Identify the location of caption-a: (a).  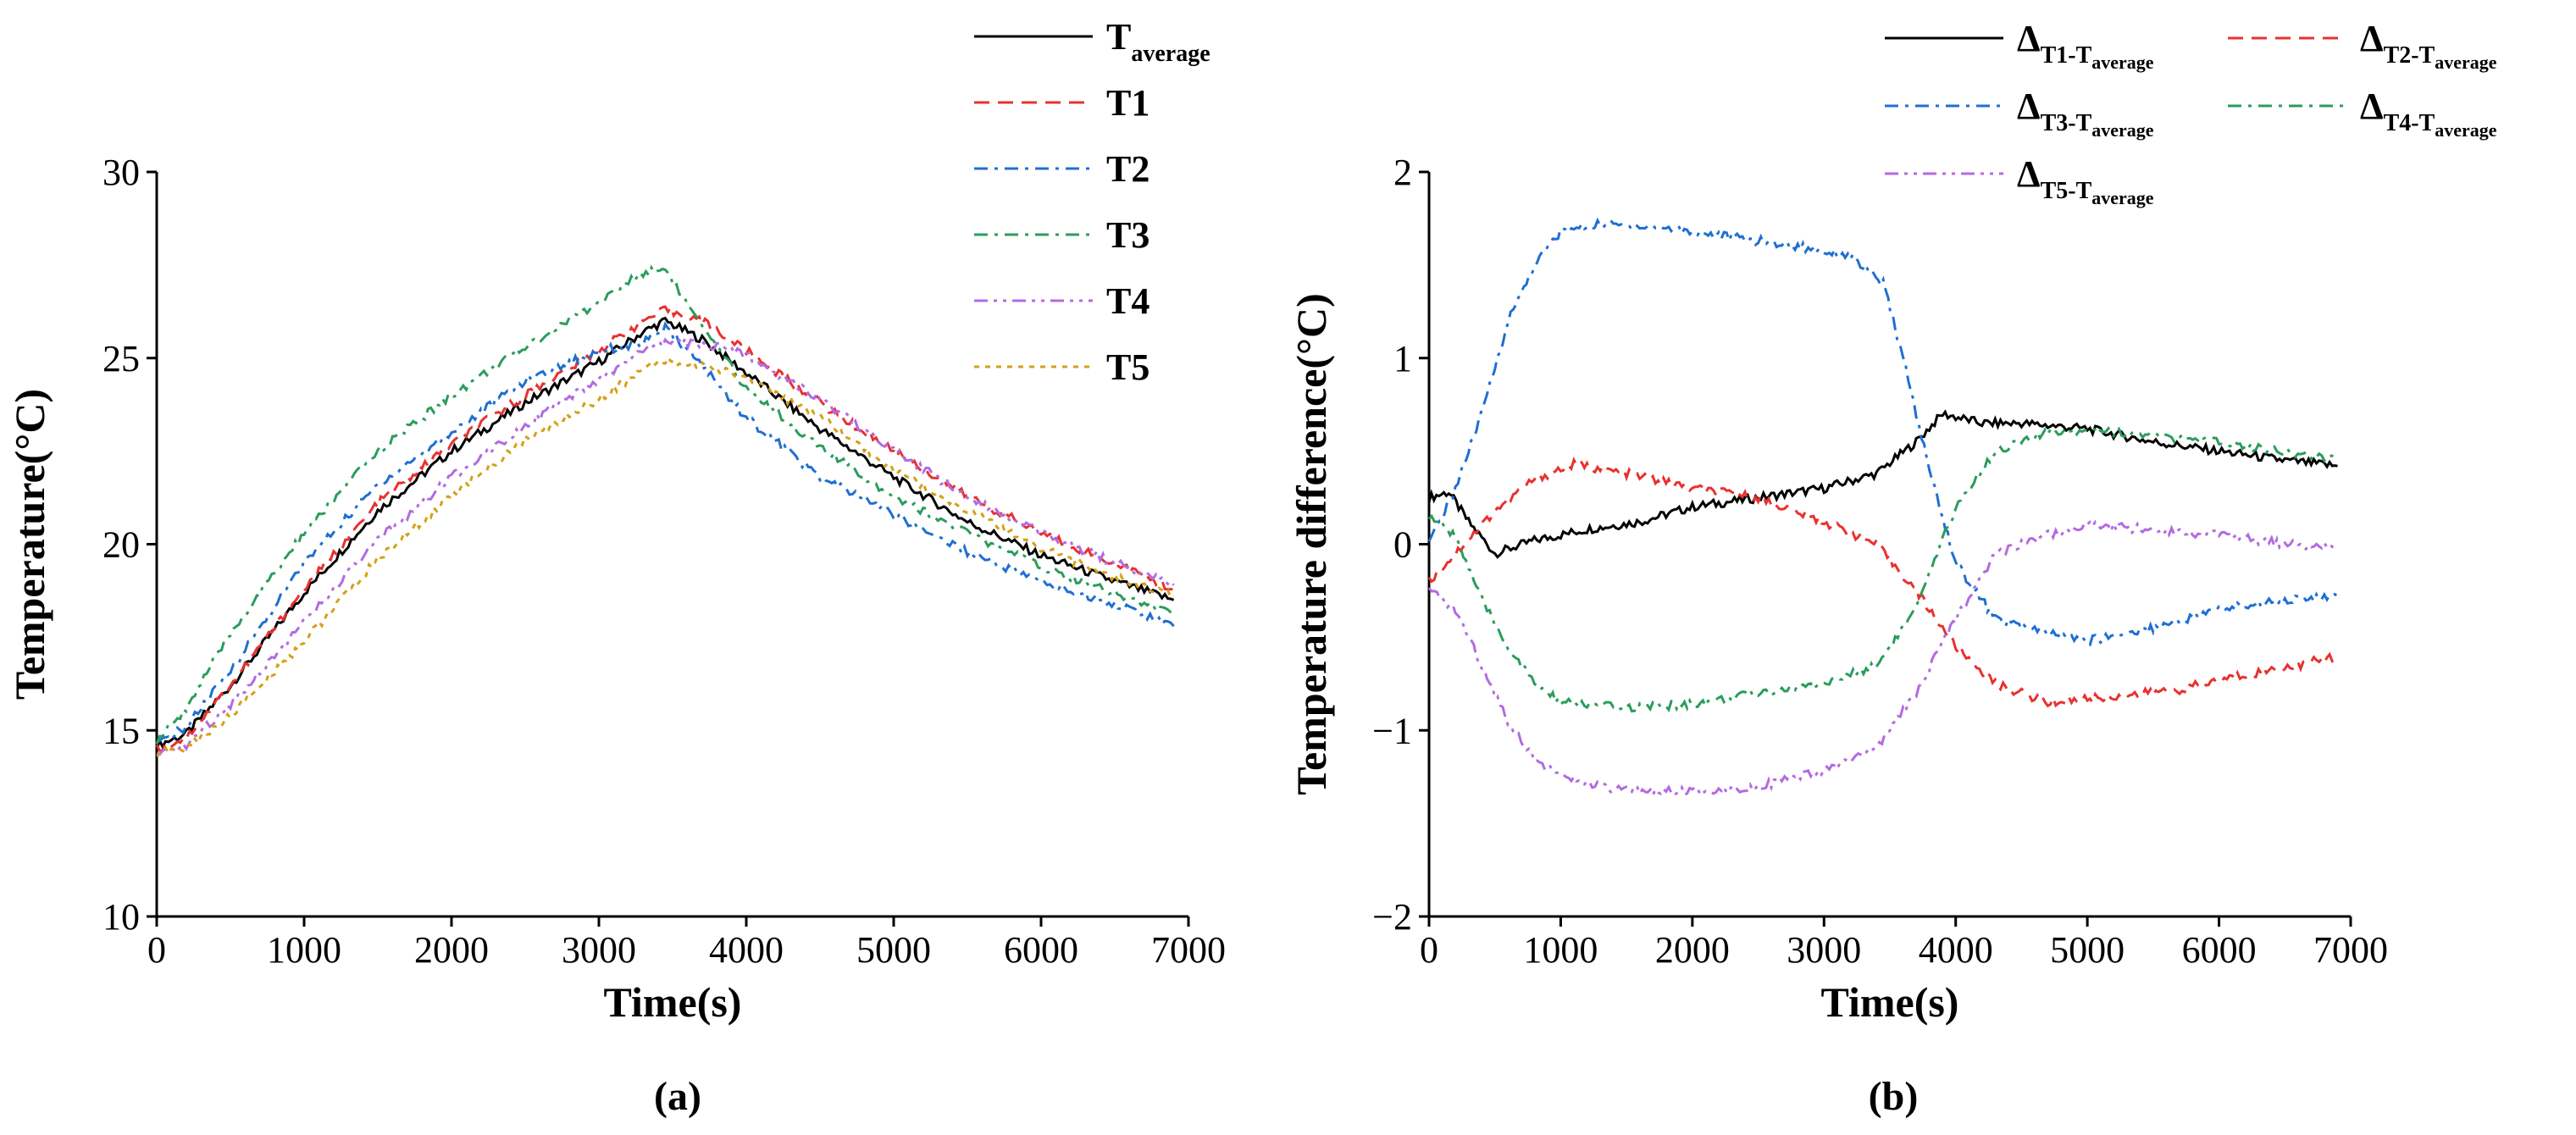
(677, 1096).